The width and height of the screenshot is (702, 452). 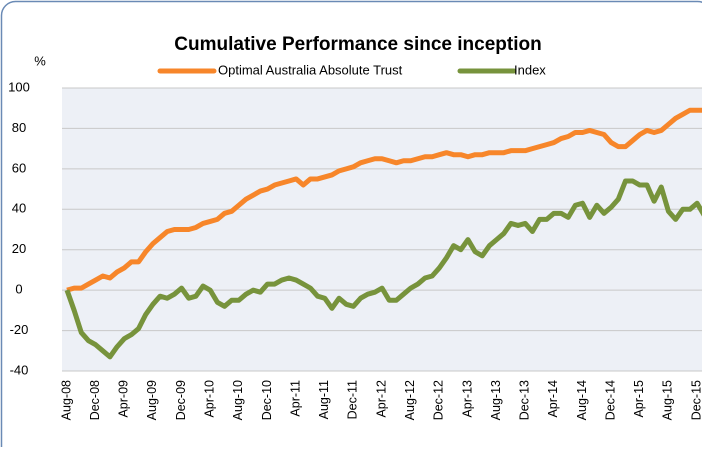 I want to click on y-tick-label: 20, so click(x=19, y=248).